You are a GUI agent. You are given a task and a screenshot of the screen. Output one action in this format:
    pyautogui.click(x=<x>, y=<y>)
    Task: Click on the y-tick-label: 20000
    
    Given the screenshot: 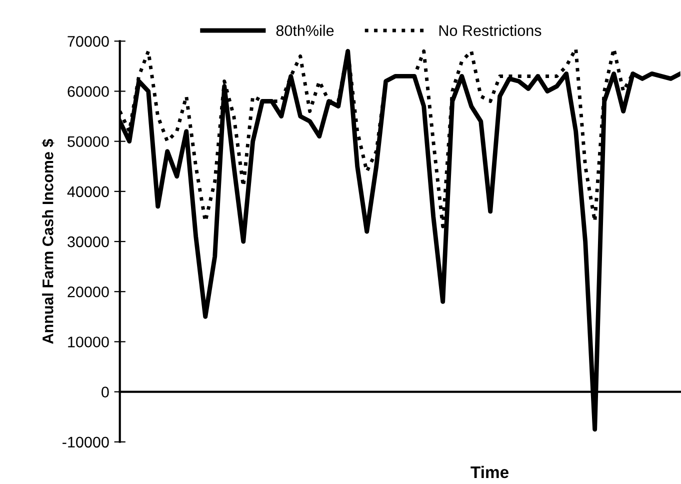 What is the action you would take?
    pyautogui.click(x=88, y=292)
    